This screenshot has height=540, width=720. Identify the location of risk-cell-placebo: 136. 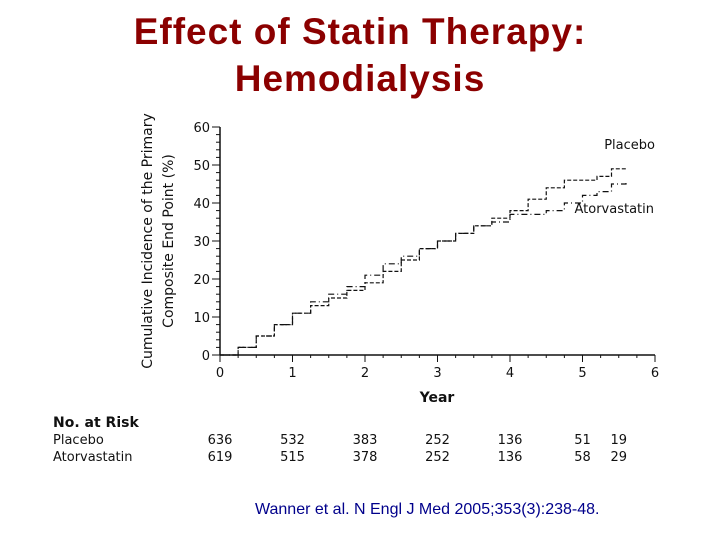
(510, 440).